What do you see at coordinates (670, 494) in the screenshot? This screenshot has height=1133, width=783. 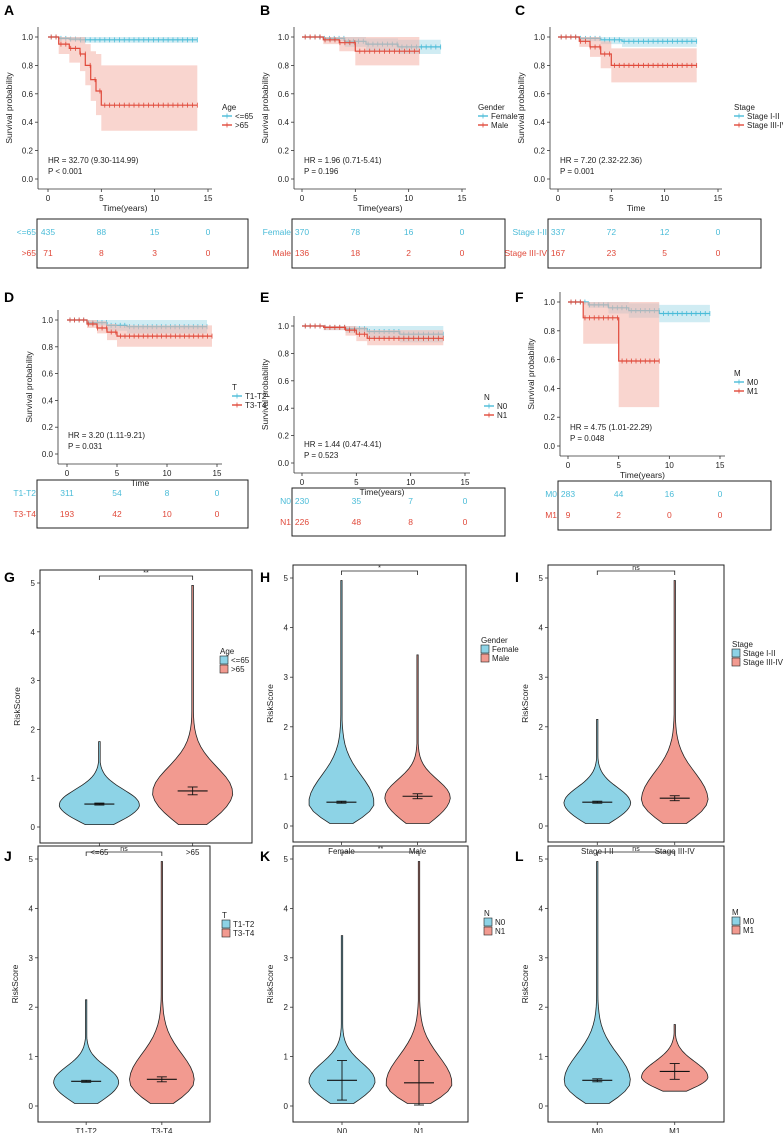 I see `risk-count: 16` at bounding box center [670, 494].